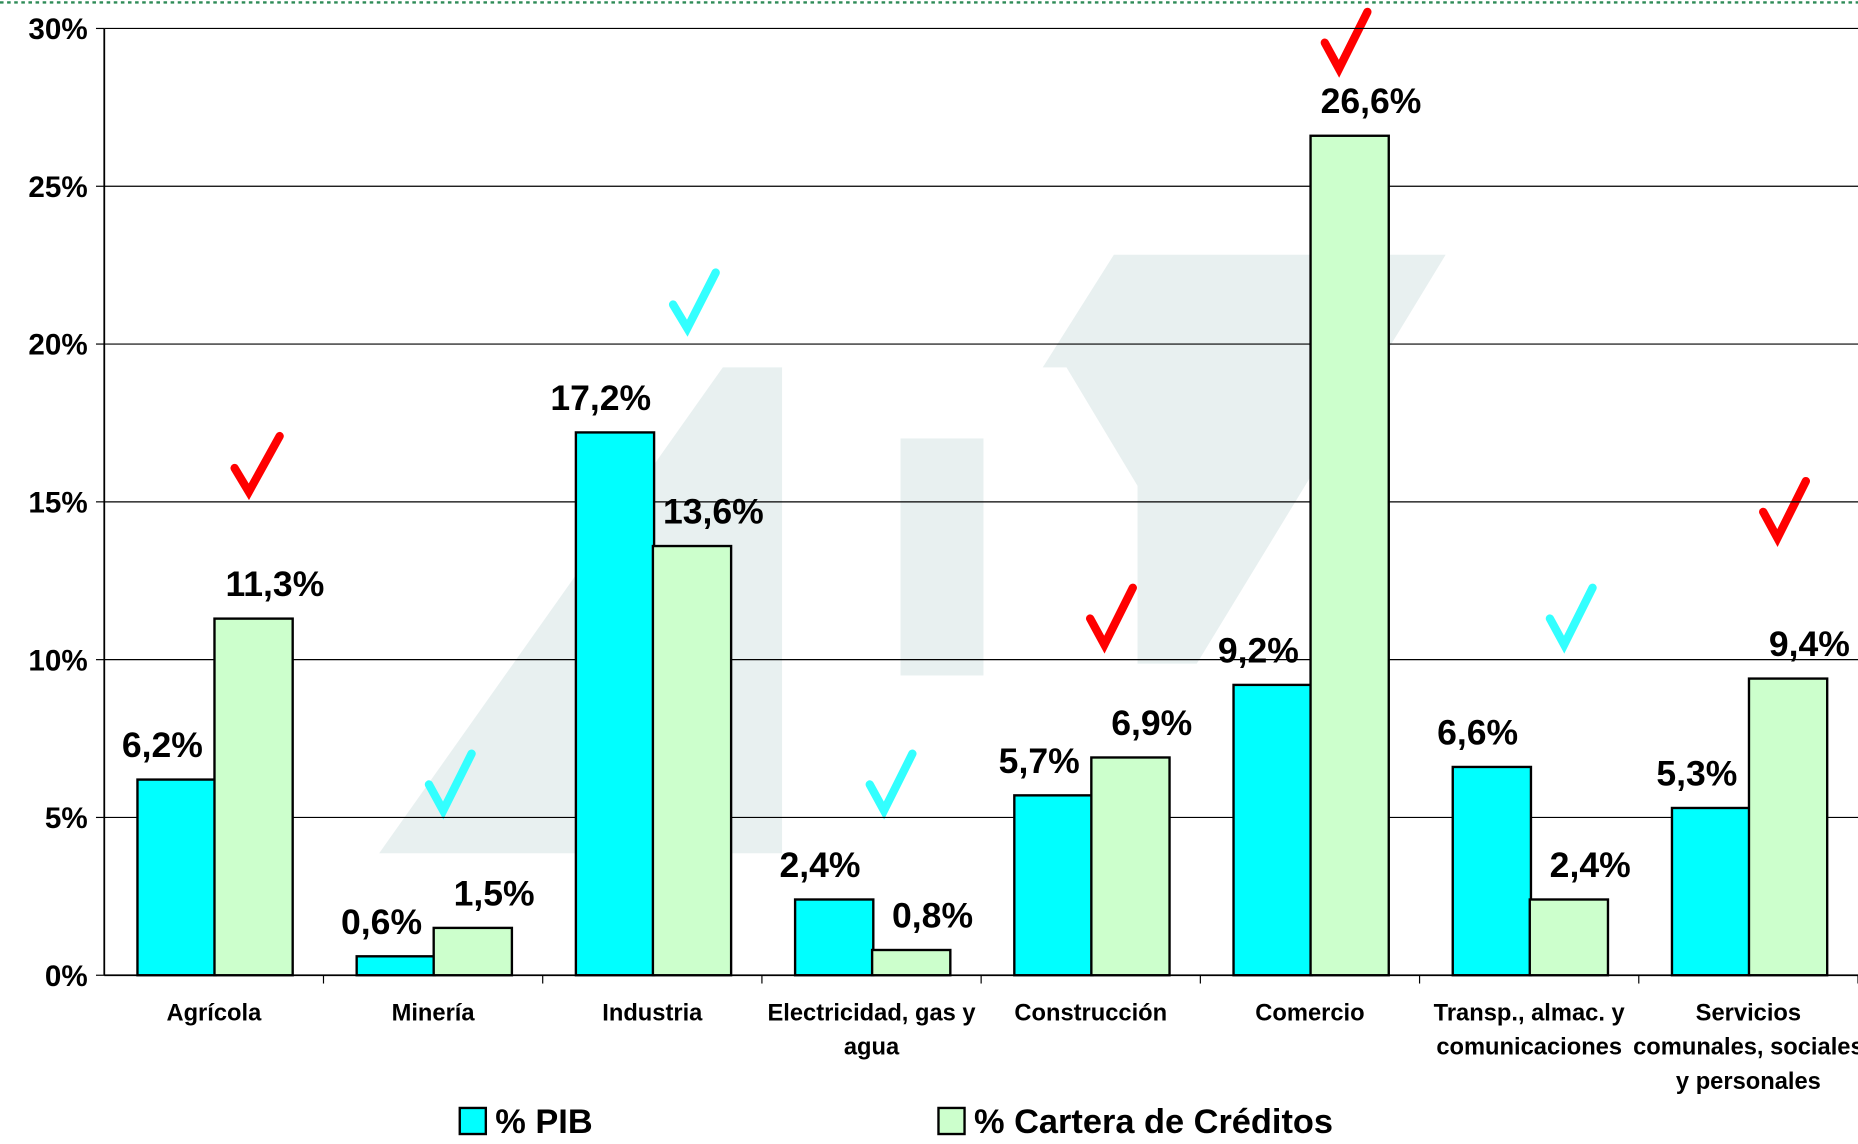 The height and width of the screenshot is (1144, 1858). I want to click on y-tick-label: 15%, so click(57, 503).